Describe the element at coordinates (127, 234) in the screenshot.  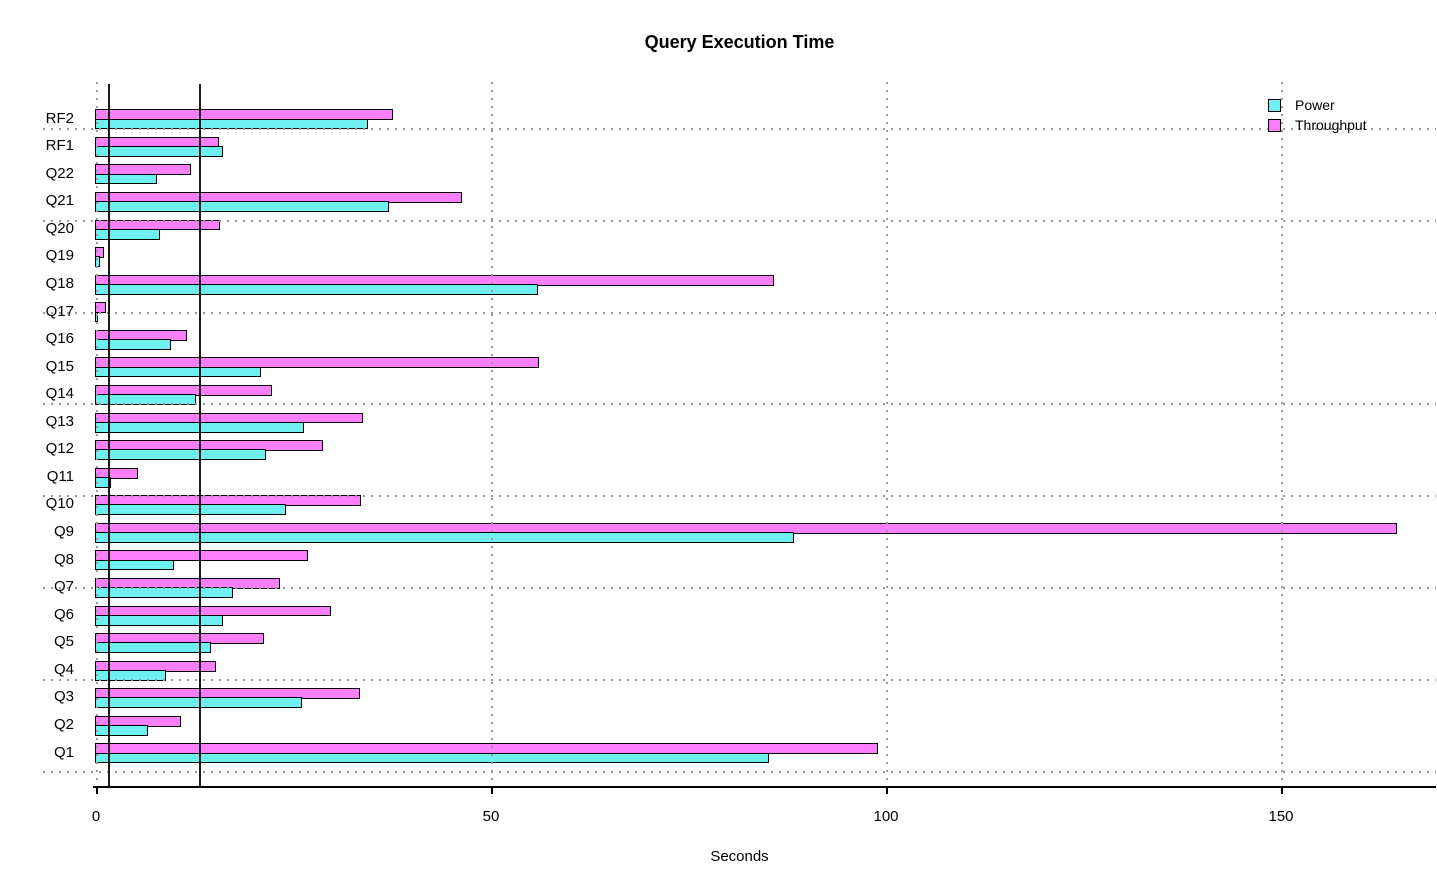
I see `bar-power-Q20` at that location.